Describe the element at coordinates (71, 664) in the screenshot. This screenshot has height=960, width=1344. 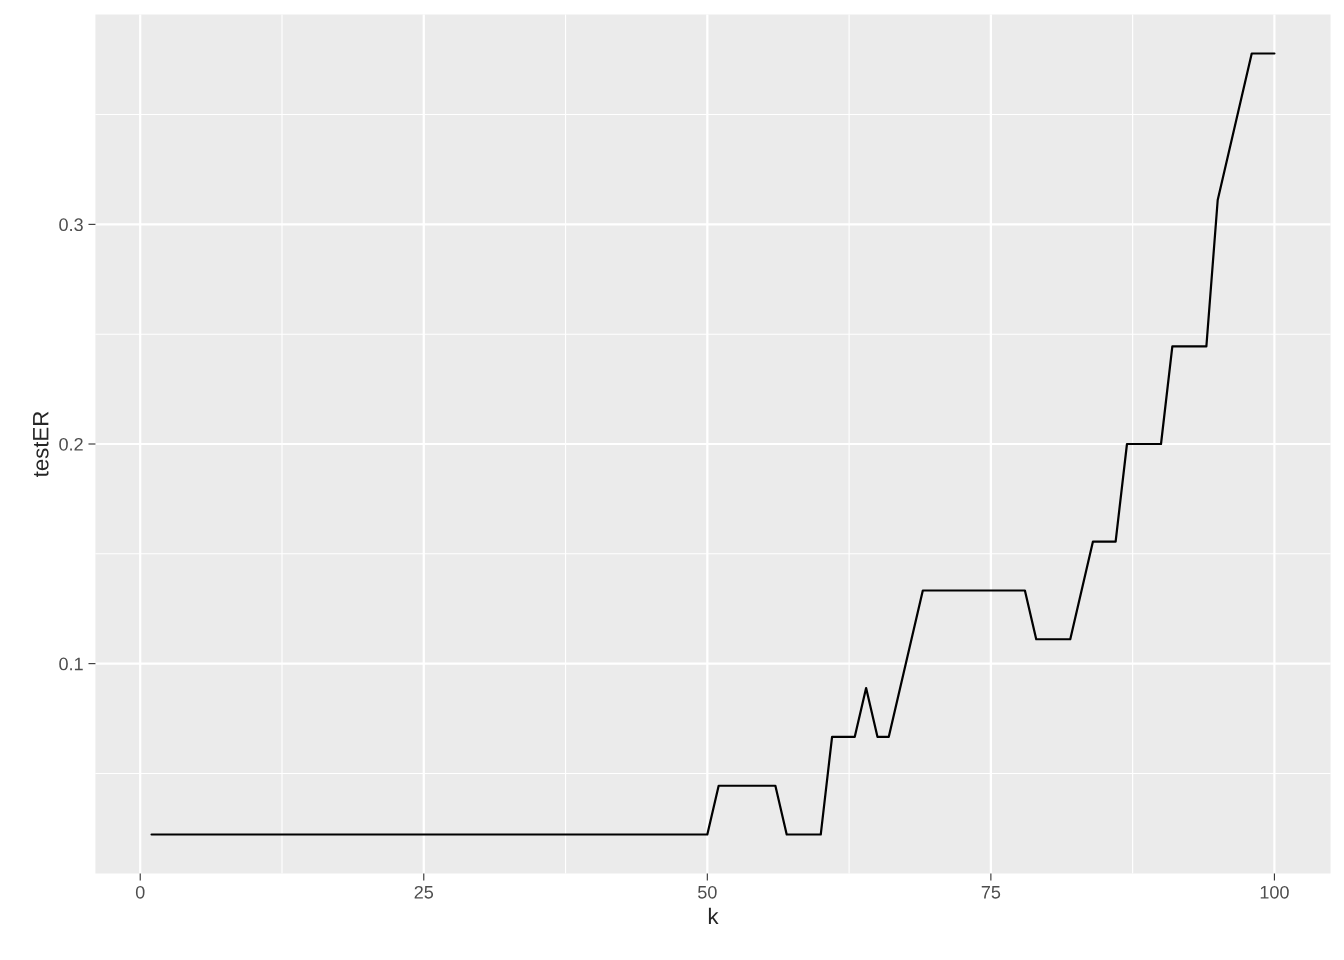
I see `y-tick-label: 0.1` at that location.